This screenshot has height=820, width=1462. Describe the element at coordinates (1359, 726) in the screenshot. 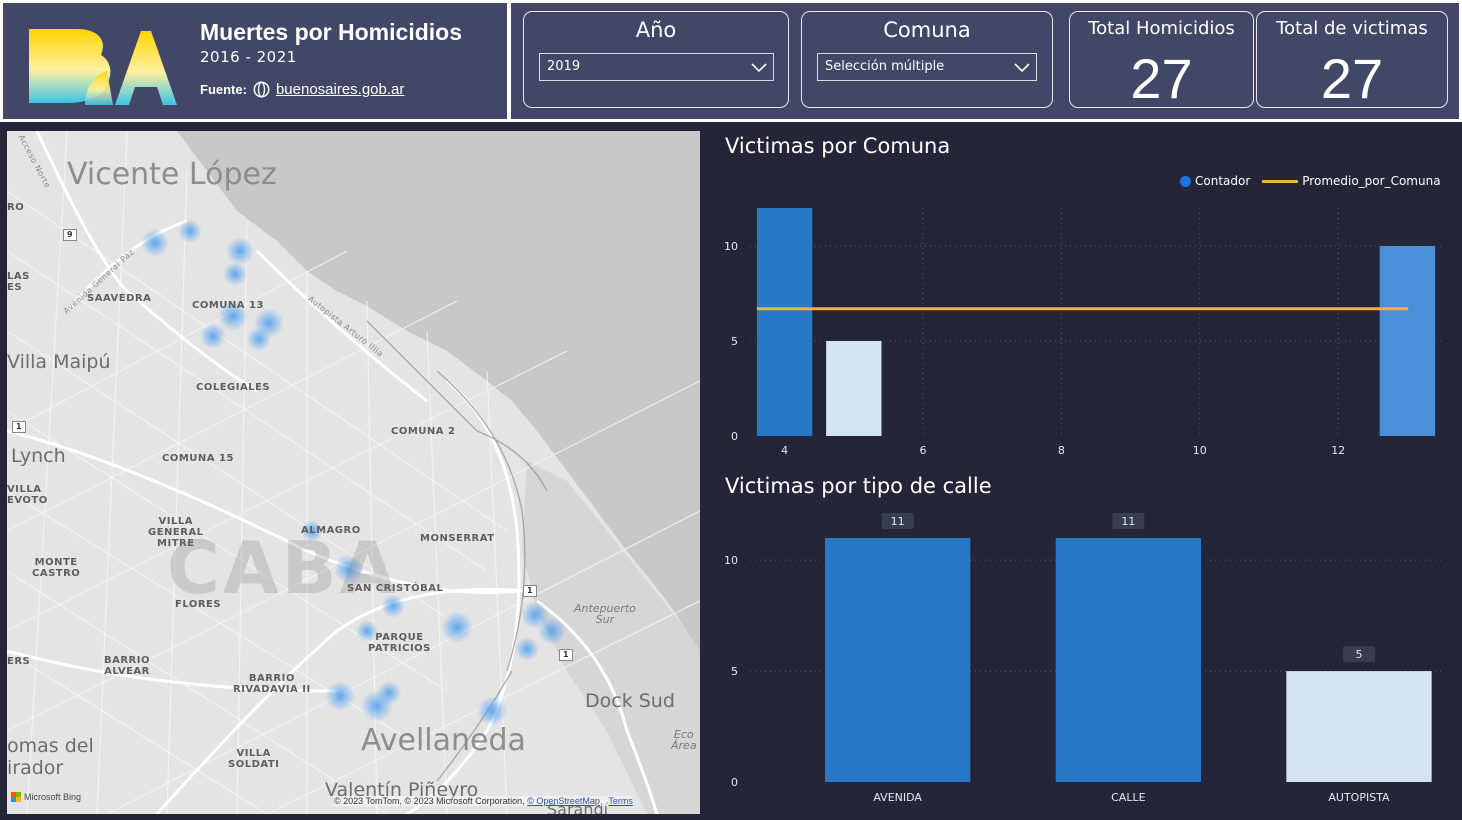

I see `bar-autopista` at that location.